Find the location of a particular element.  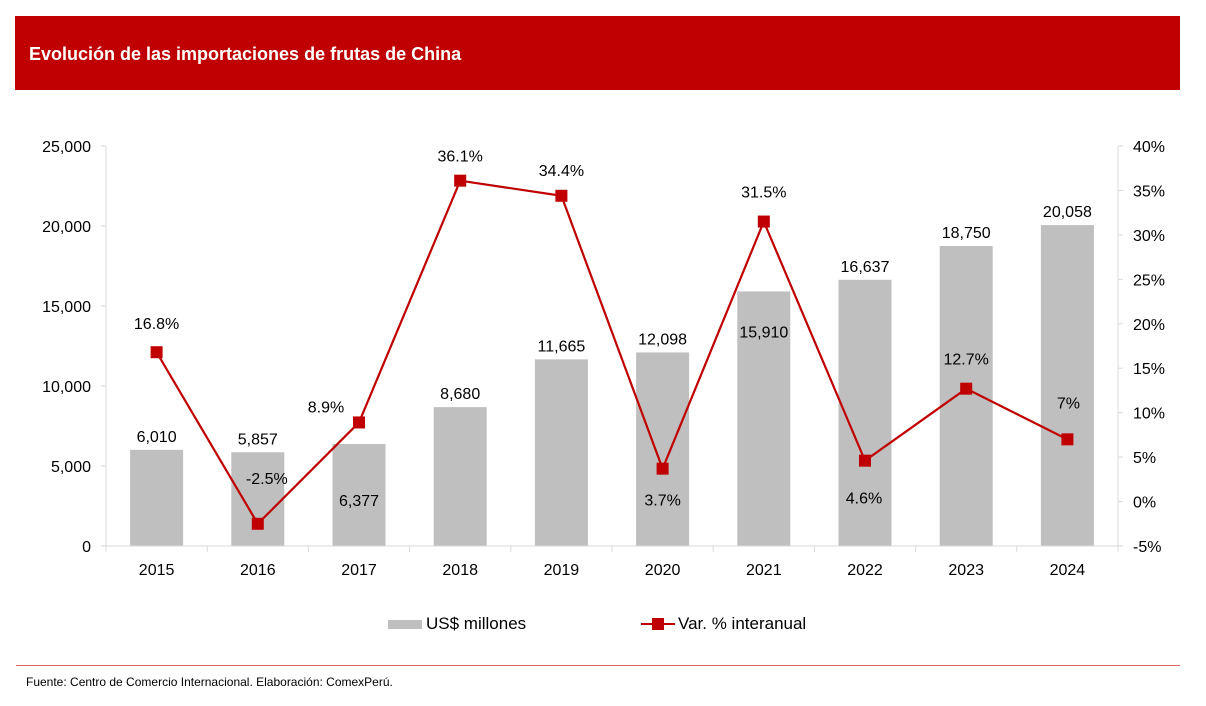

bar-2021 is located at coordinates (764, 418).